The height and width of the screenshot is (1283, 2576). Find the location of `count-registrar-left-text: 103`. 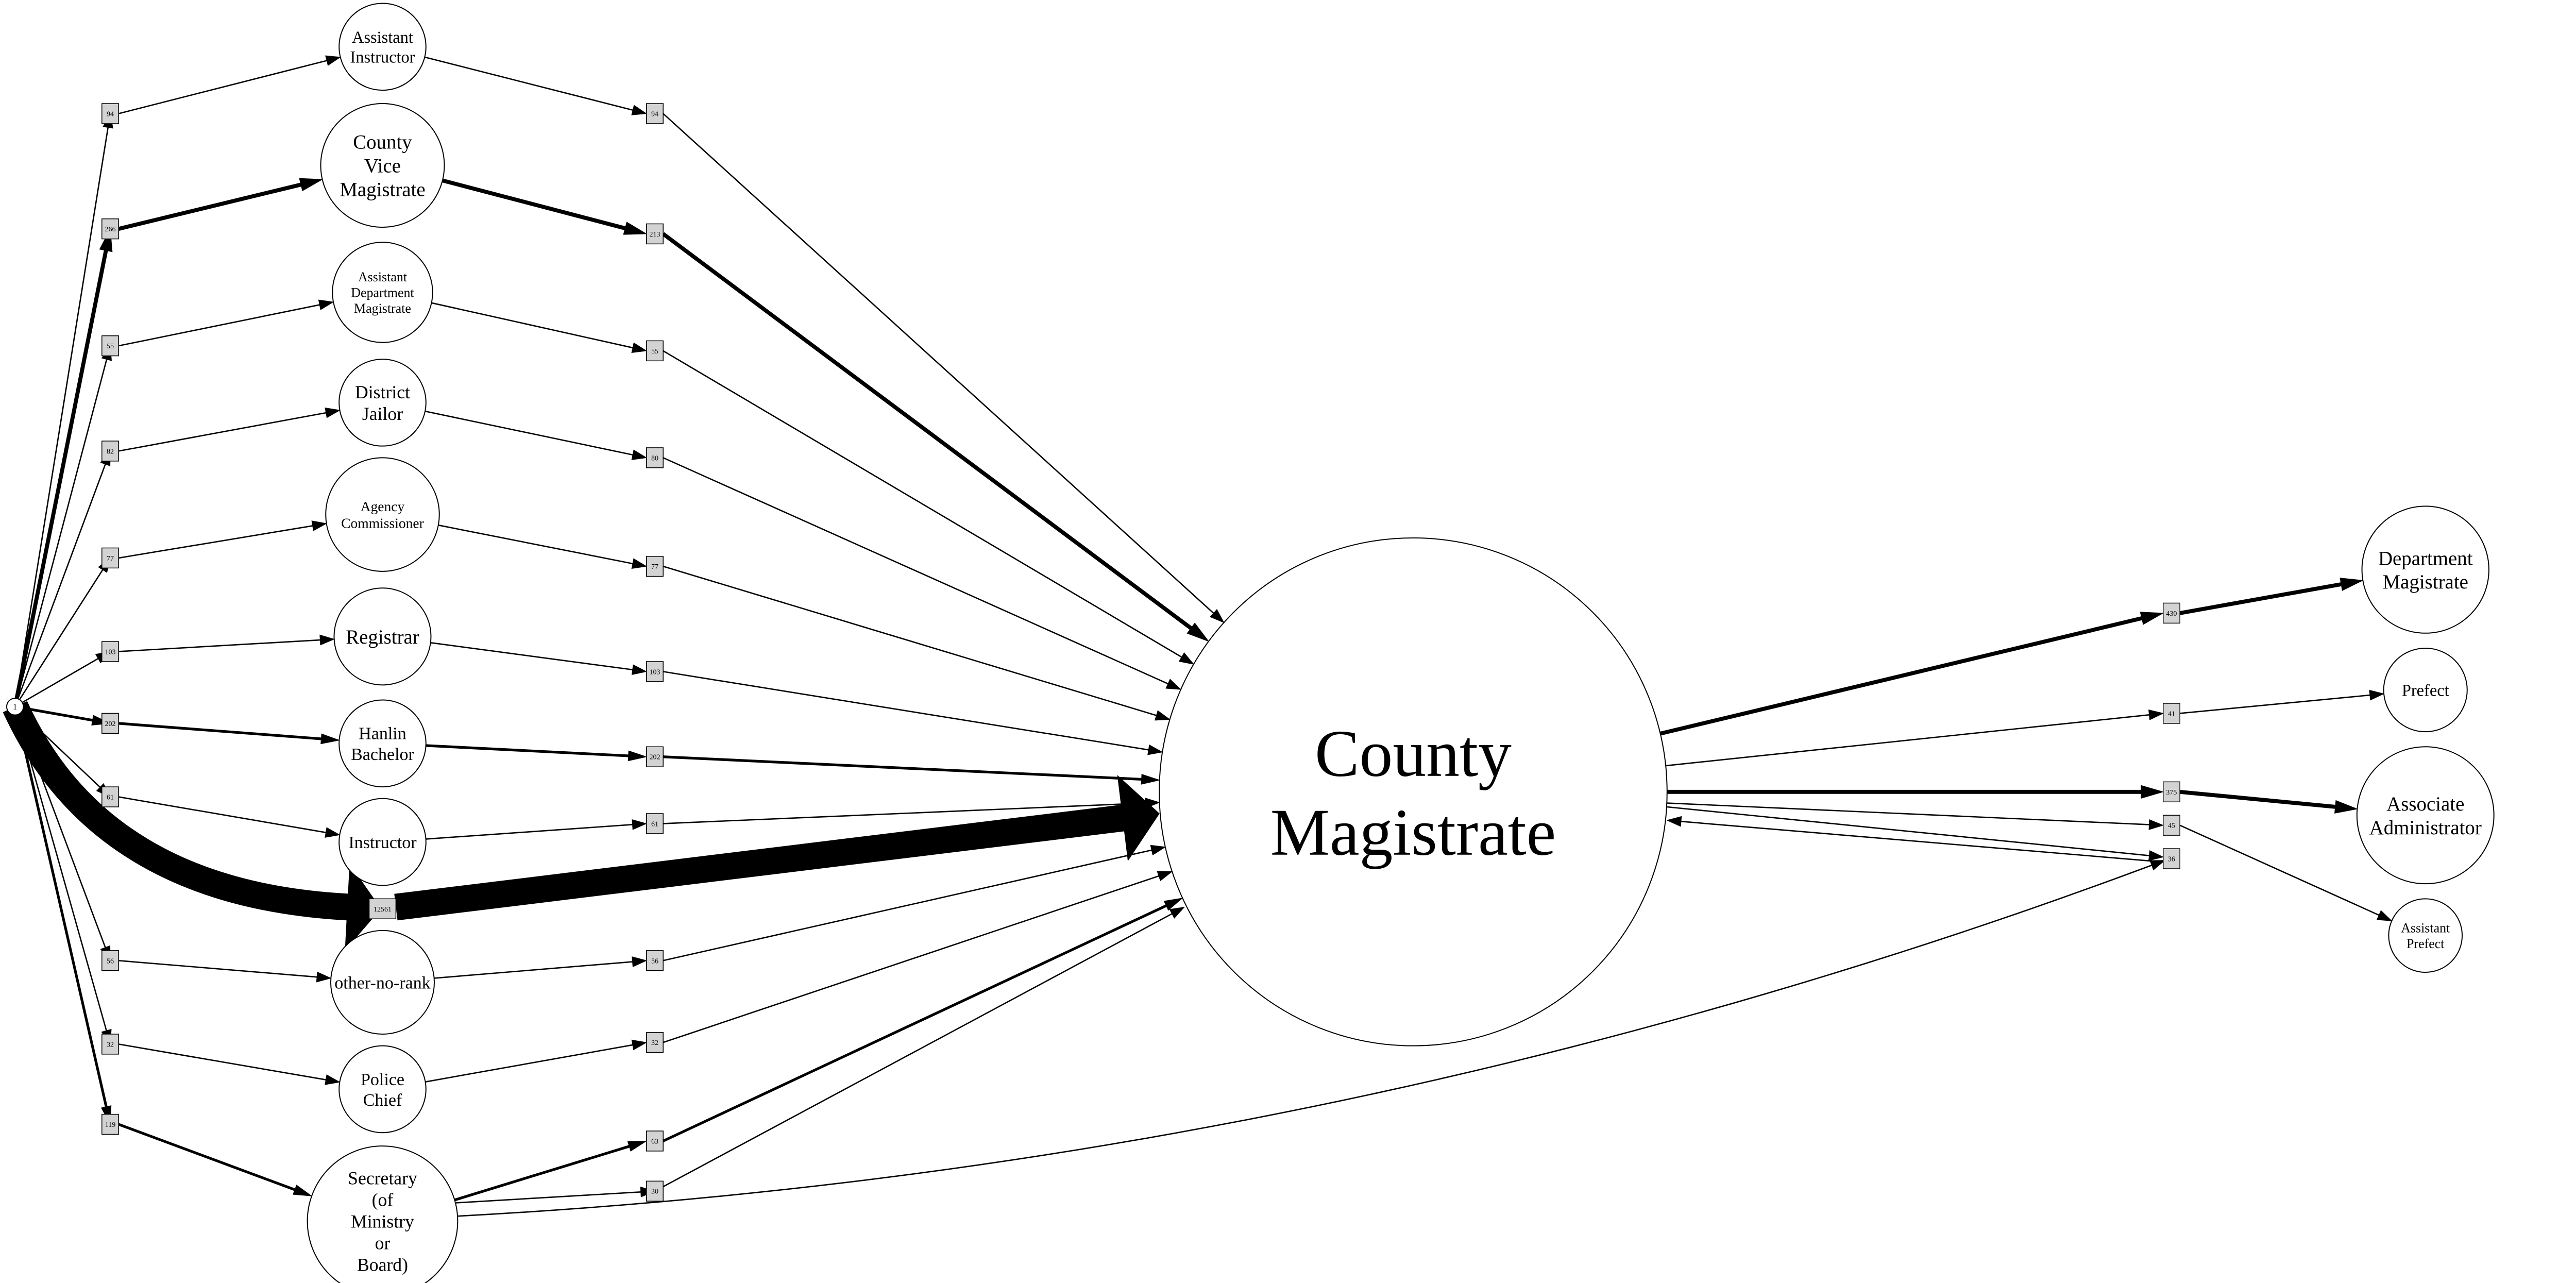

count-registrar-left-text: 103 is located at coordinates (110, 652).